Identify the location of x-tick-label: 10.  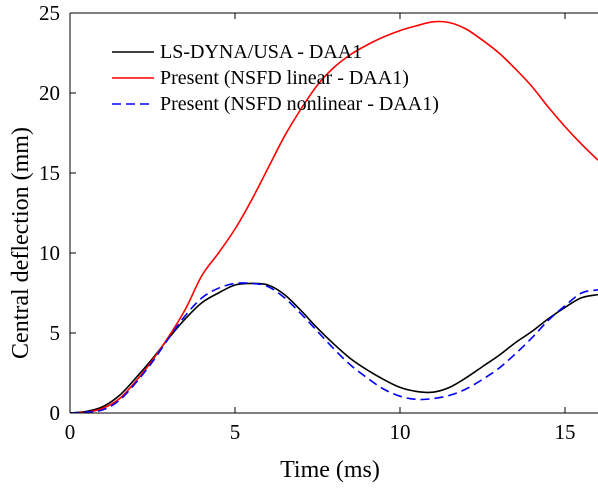
(400, 432).